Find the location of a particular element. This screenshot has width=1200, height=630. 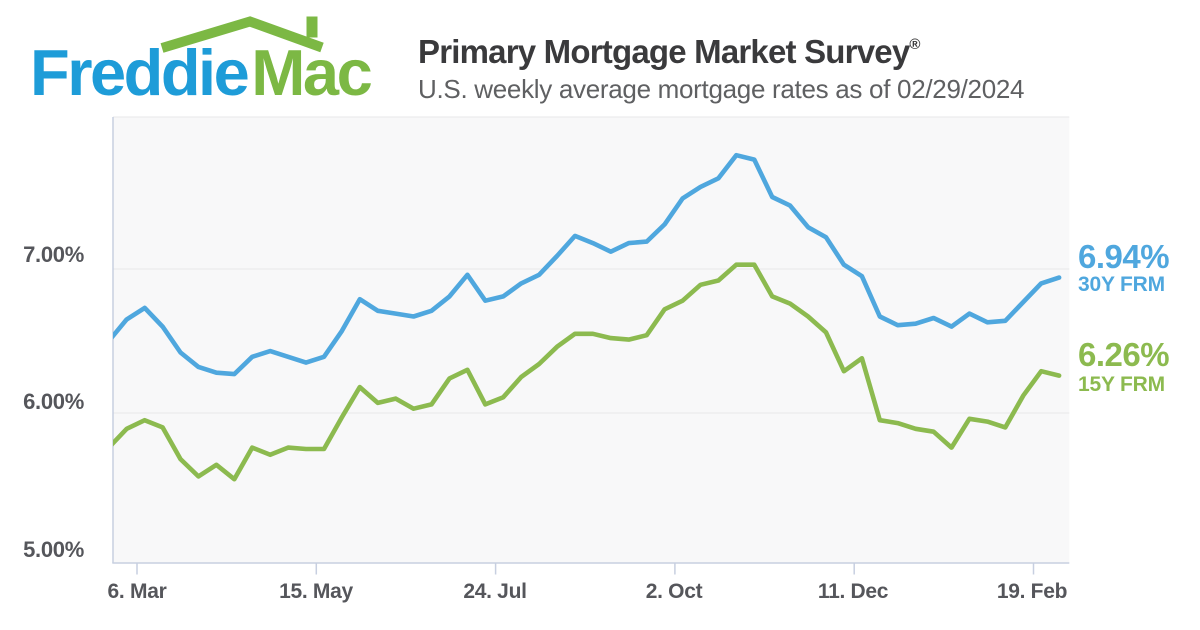

page-title-text: Primary Mortgage Market Survey is located at coordinates (664, 51).